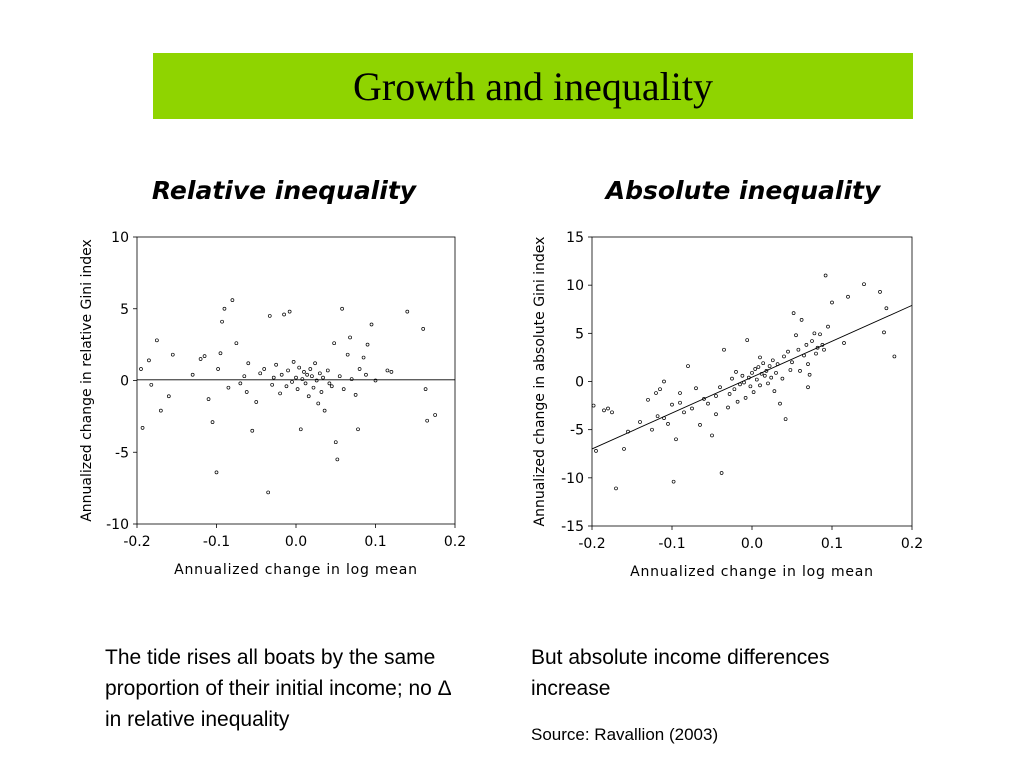  I want to click on left-chart-title: Relative inequality, so click(284, 190).